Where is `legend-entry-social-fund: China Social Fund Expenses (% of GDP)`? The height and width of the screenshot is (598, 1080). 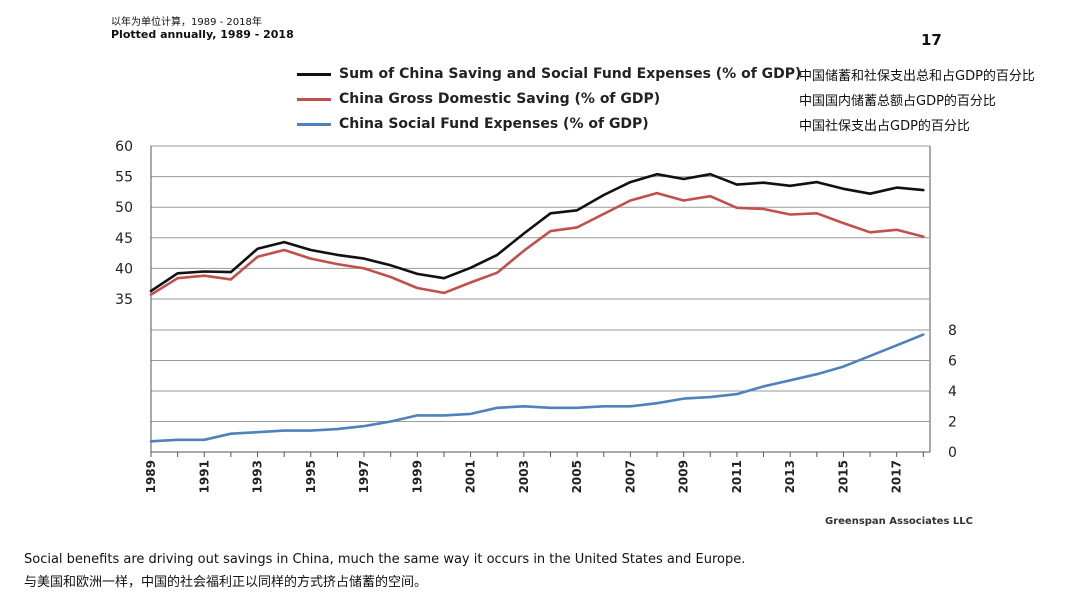 legend-entry-social-fund: China Social Fund Expenses (% of GDP) is located at coordinates (473, 124).